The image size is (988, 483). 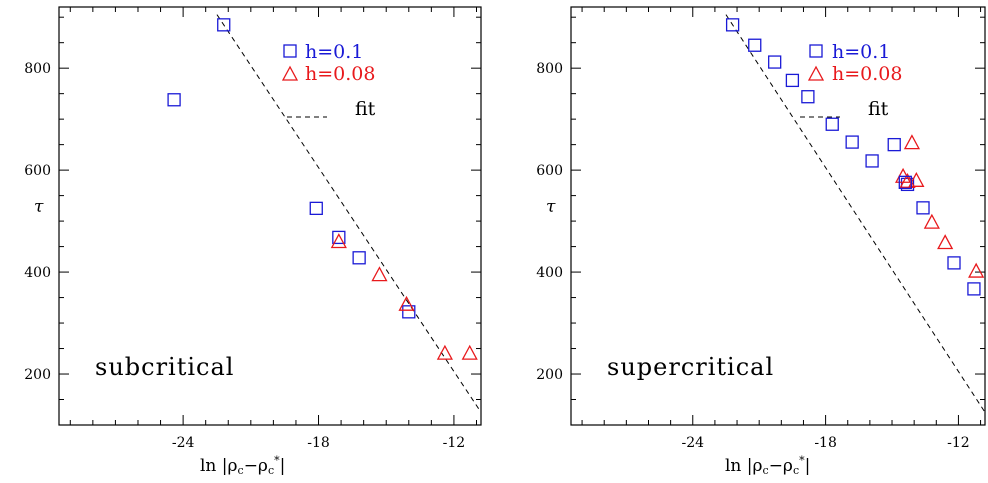 What do you see at coordinates (164, 367) in the screenshot?
I see `annotation-subcritical: subcritical` at bounding box center [164, 367].